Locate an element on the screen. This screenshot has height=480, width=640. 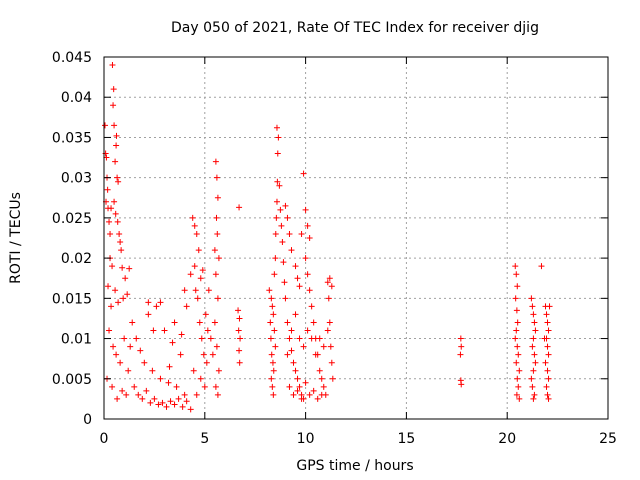
y-axis-label: ROTI / TECUs is located at coordinates (16, 238).